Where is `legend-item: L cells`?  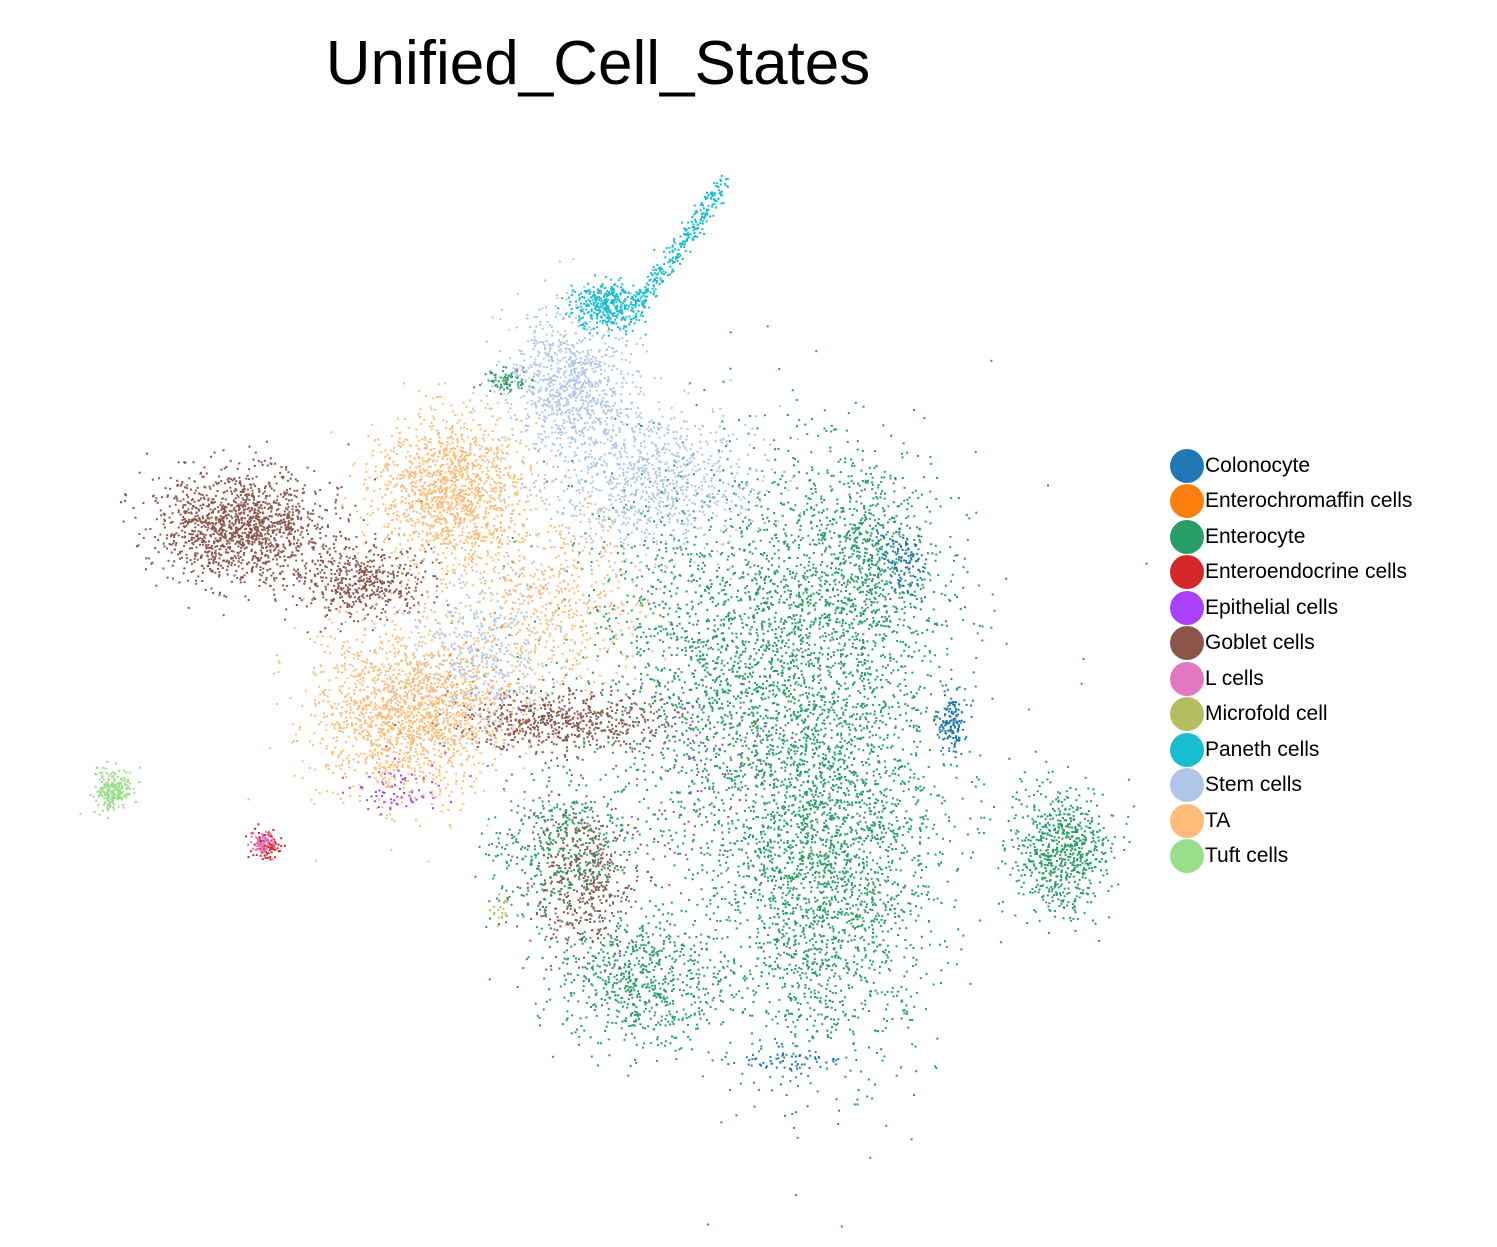 legend-item: L cells is located at coordinates (1291, 679).